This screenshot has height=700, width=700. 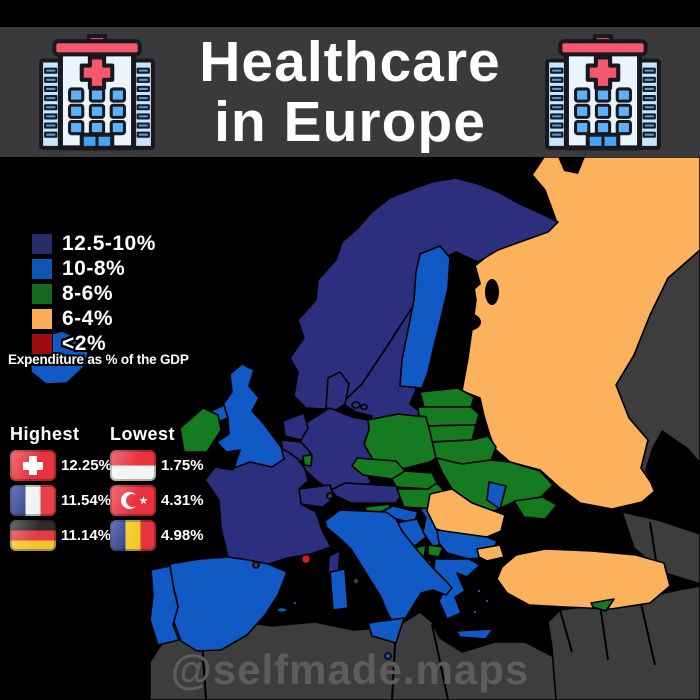 I want to click on rank-value: 4.31%, so click(x=182, y=500).